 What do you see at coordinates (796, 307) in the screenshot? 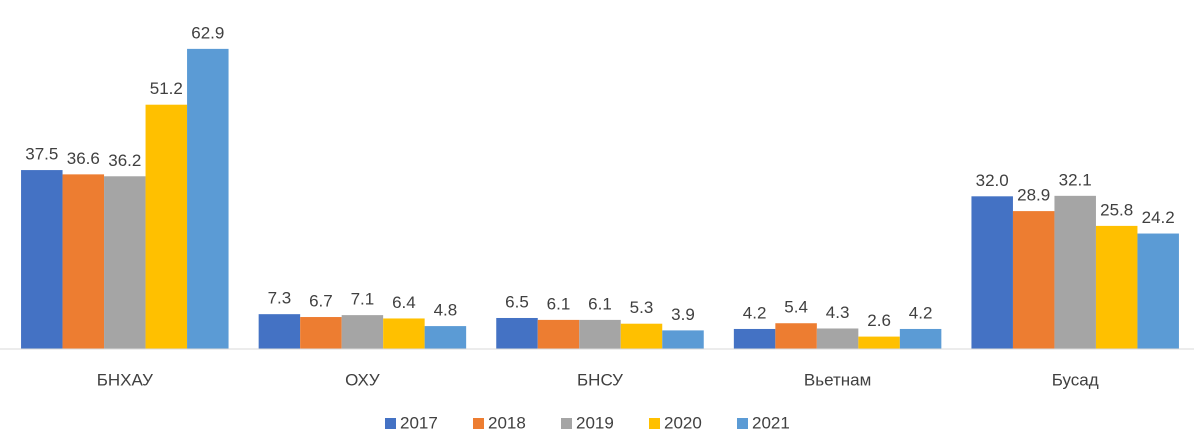
I see `data-label: 5.4` at bounding box center [796, 307].